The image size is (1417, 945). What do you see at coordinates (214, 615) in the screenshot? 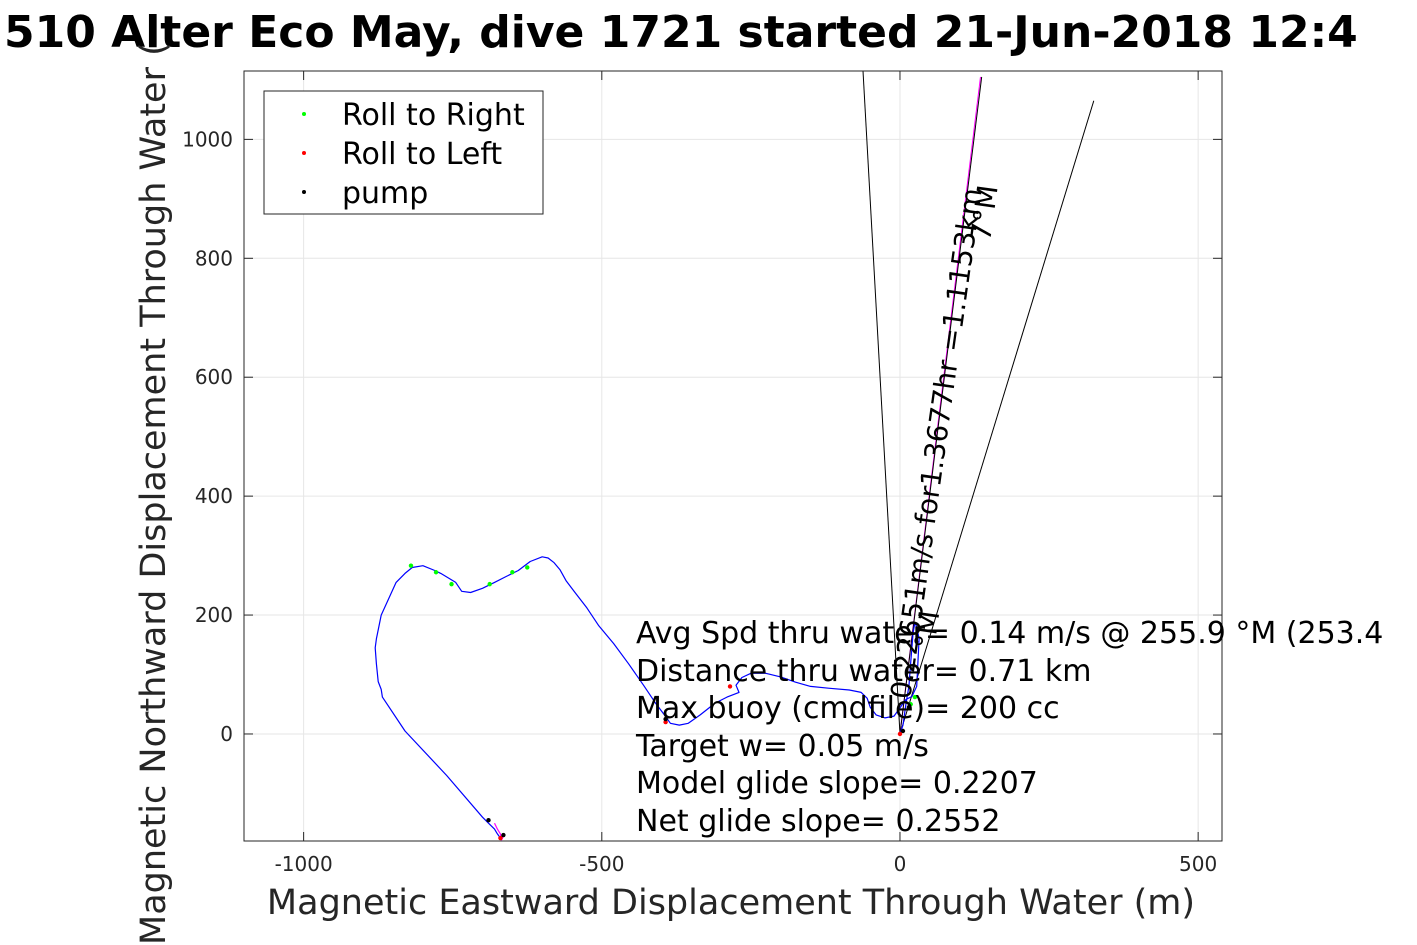
I see `y-tick-label: 200` at bounding box center [214, 615].